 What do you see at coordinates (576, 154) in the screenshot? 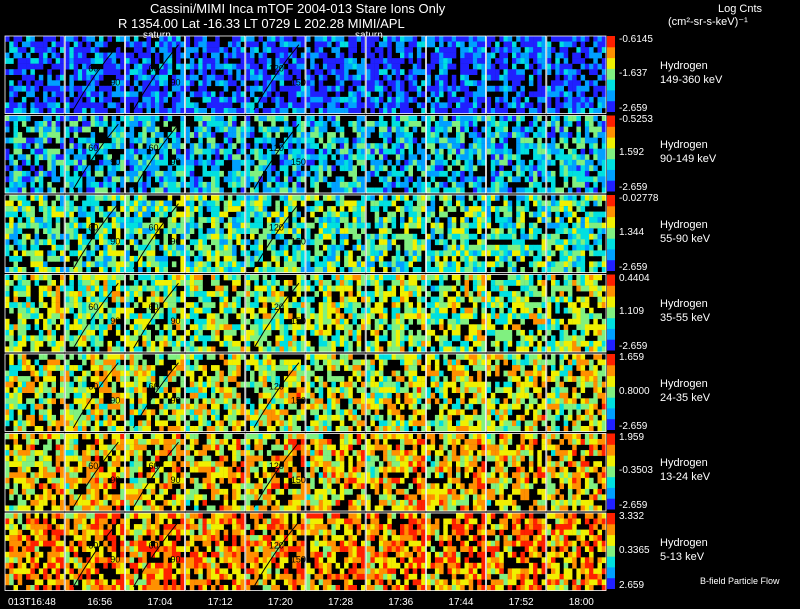
I see `panel-r1-c9` at bounding box center [576, 154].